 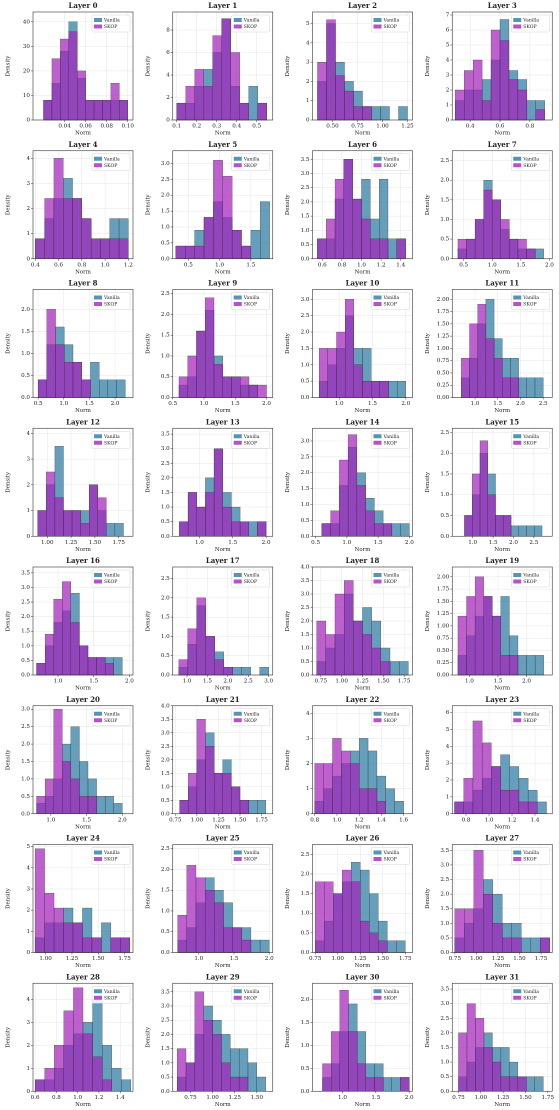 What do you see at coordinates (448, 730) in the screenshot?
I see `y-tick-label: 5` at bounding box center [448, 730].